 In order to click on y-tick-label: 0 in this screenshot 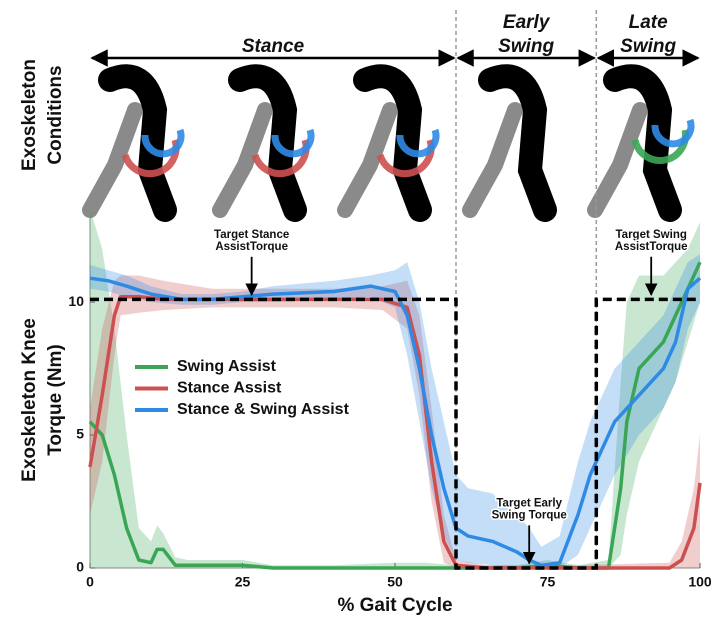, I will do `click(80, 567)`.